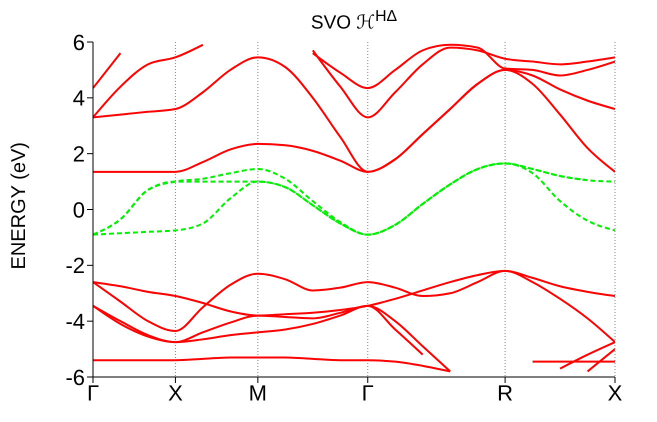 The width and height of the screenshot is (657, 422). What do you see at coordinates (78, 98) in the screenshot?
I see `y-tick-label: 4` at bounding box center [78, 98].